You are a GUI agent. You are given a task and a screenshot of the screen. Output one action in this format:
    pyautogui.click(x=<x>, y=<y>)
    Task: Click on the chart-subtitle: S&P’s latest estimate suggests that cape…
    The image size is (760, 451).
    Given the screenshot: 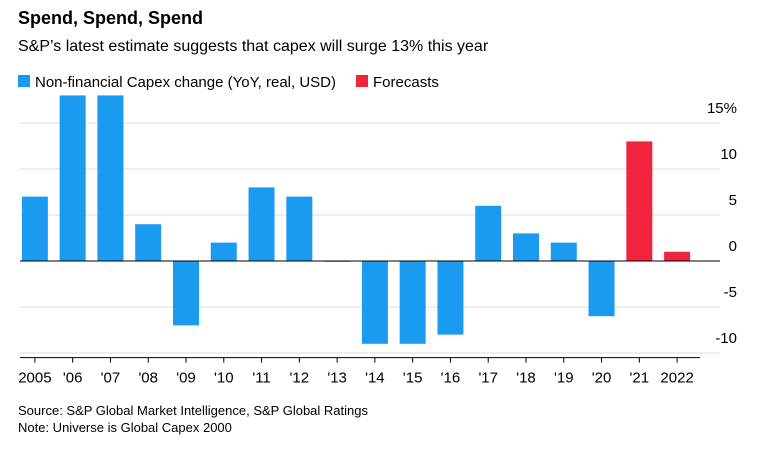 What is the action you would take?
    pyautogui.click(x=253, y=46)
    